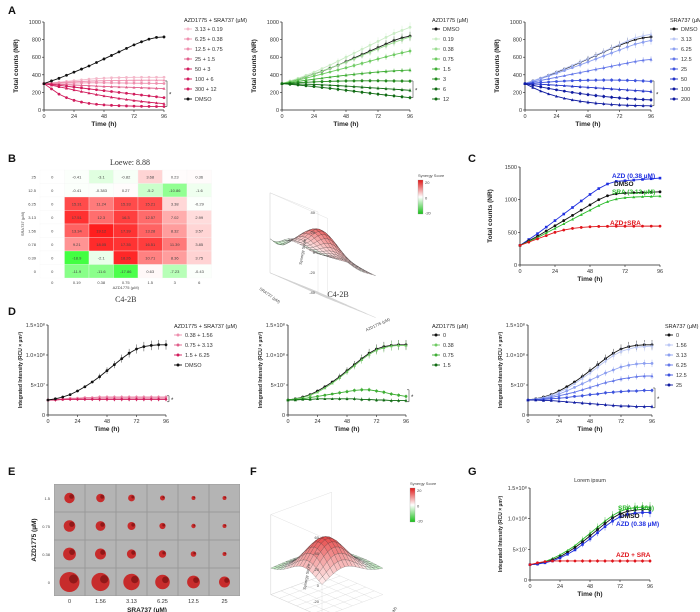 The image size is (700, 612). What do you see at coordinates (46, 554) in the screenshot?
I see `grid-row-label: 0.38` at bounding box center [46, 554].